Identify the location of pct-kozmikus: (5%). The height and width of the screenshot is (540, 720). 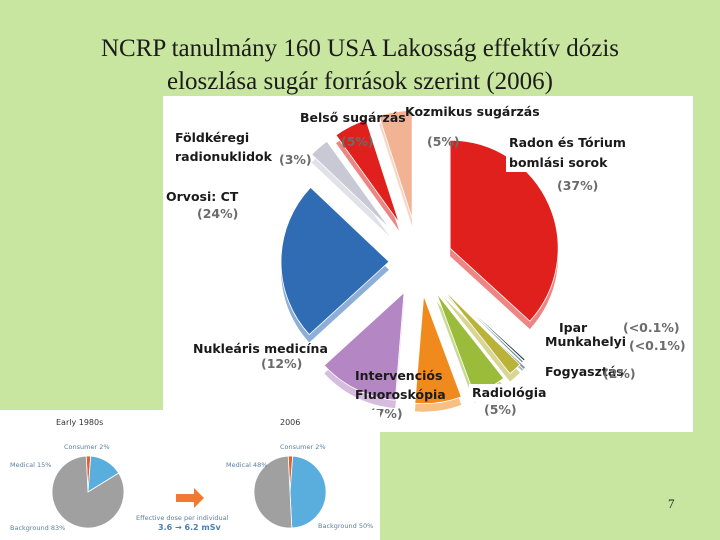
(443, 141).